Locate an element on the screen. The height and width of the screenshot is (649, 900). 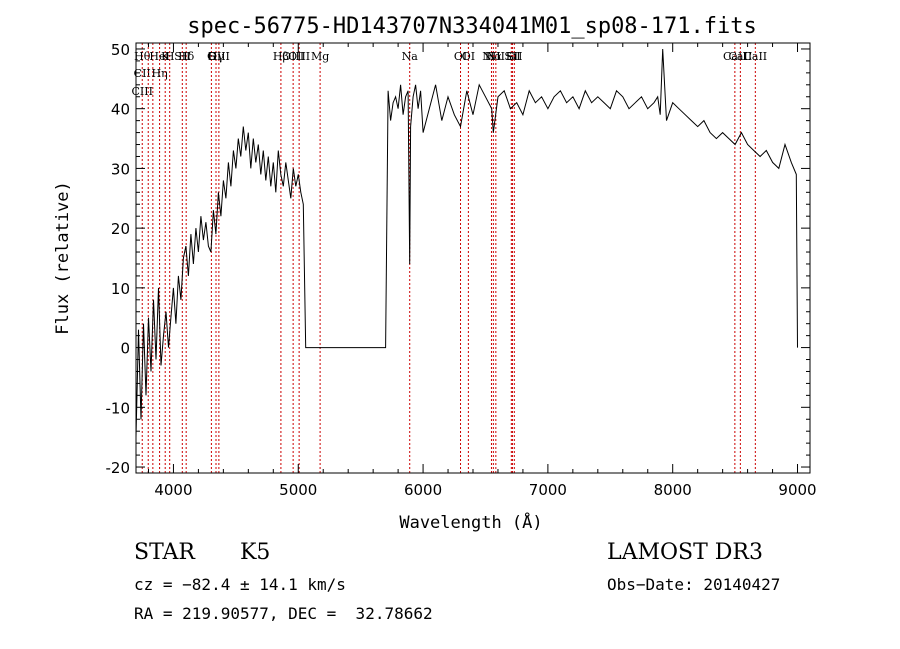
y-tick-label: 0 is located at coordinates (125, 349).